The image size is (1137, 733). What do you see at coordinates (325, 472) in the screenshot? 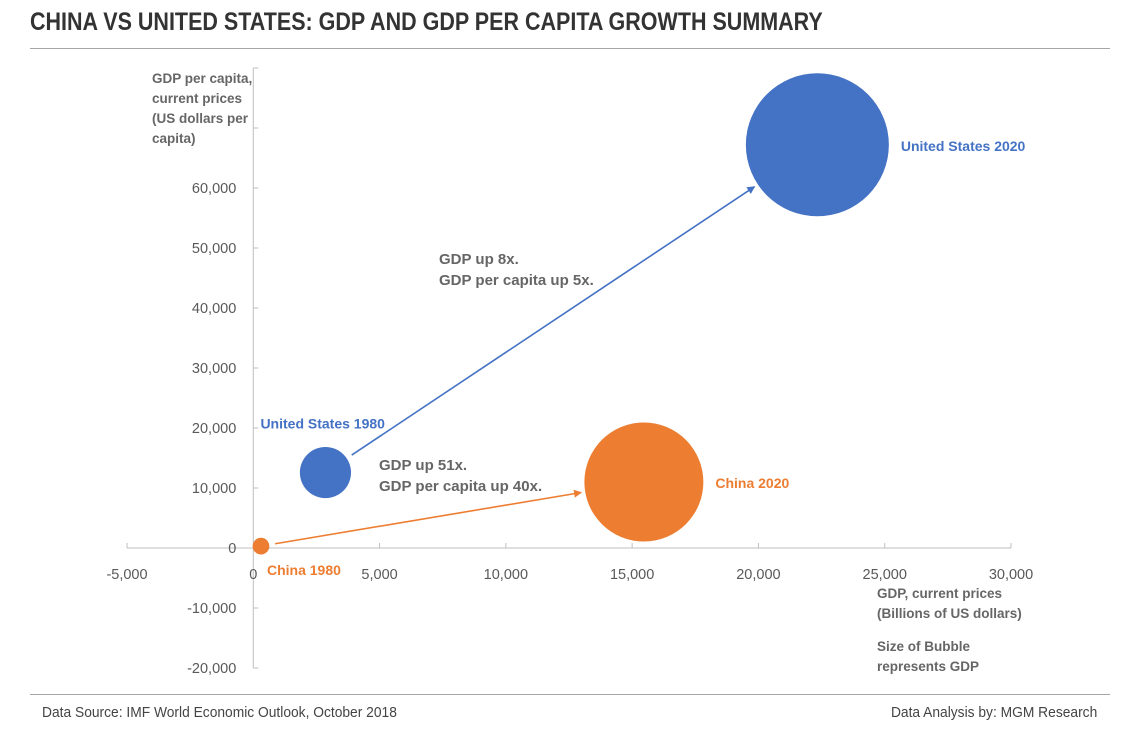
I see `bubble-united-states-1980` at bounding box center [325, 472].